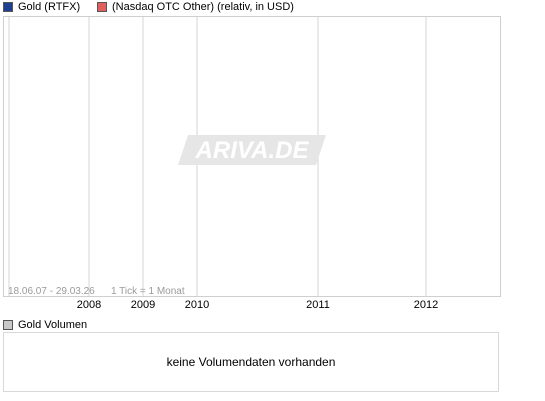 The height and width of the screenshot is (401, 545). I want to click on legend-label-gold: Gold (RTFX), so click(49, 7).